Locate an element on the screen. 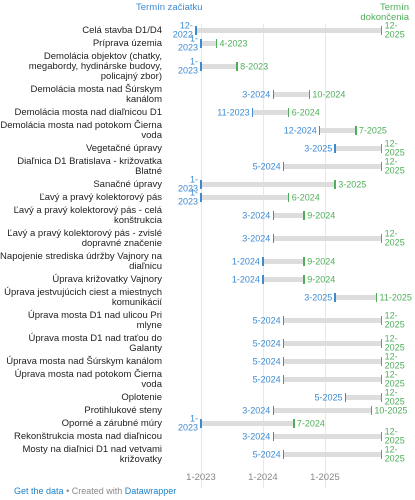  start-label: 12-2022 is located at coordinates (182, 30).